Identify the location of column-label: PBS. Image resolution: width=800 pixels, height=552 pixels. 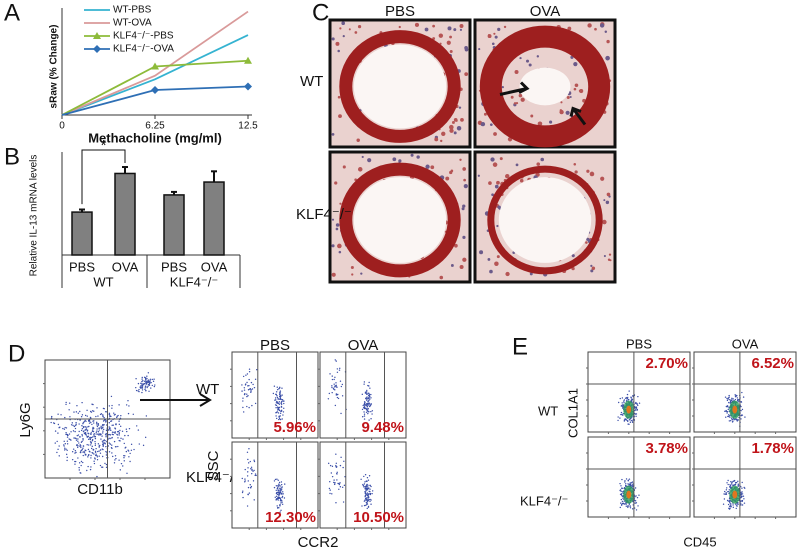
(400, 11).